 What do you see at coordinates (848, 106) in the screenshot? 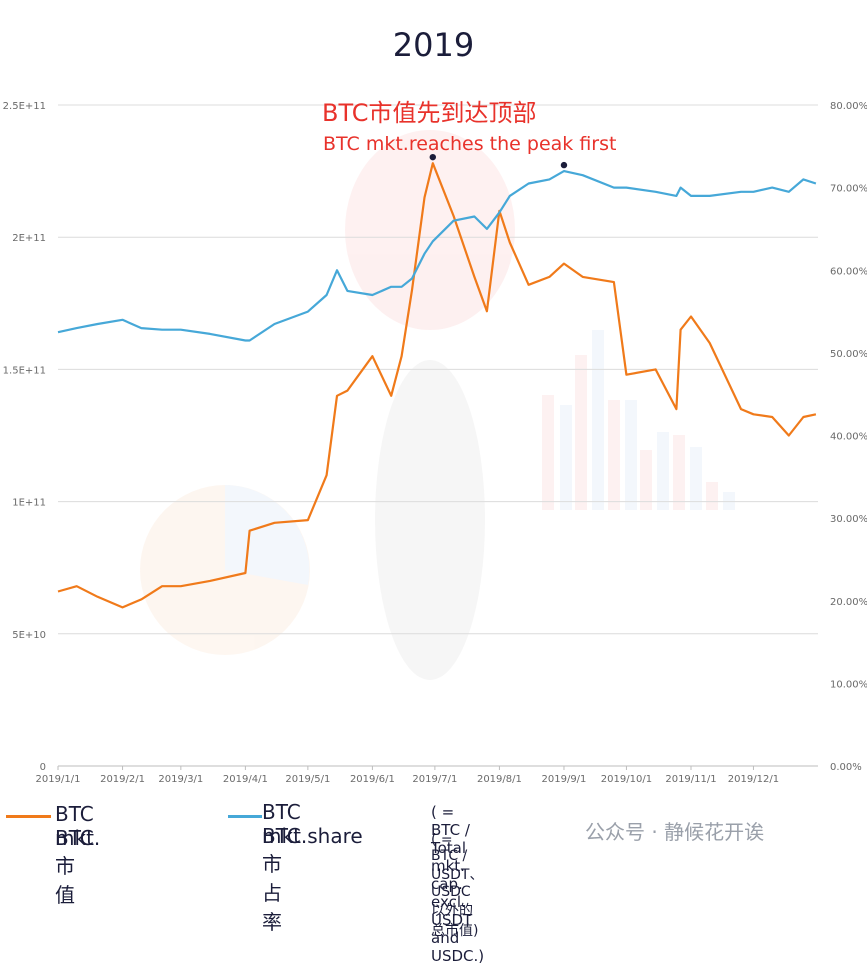
I see `y-right-tick-label: 80.00%` at bounding box center [848, 106].